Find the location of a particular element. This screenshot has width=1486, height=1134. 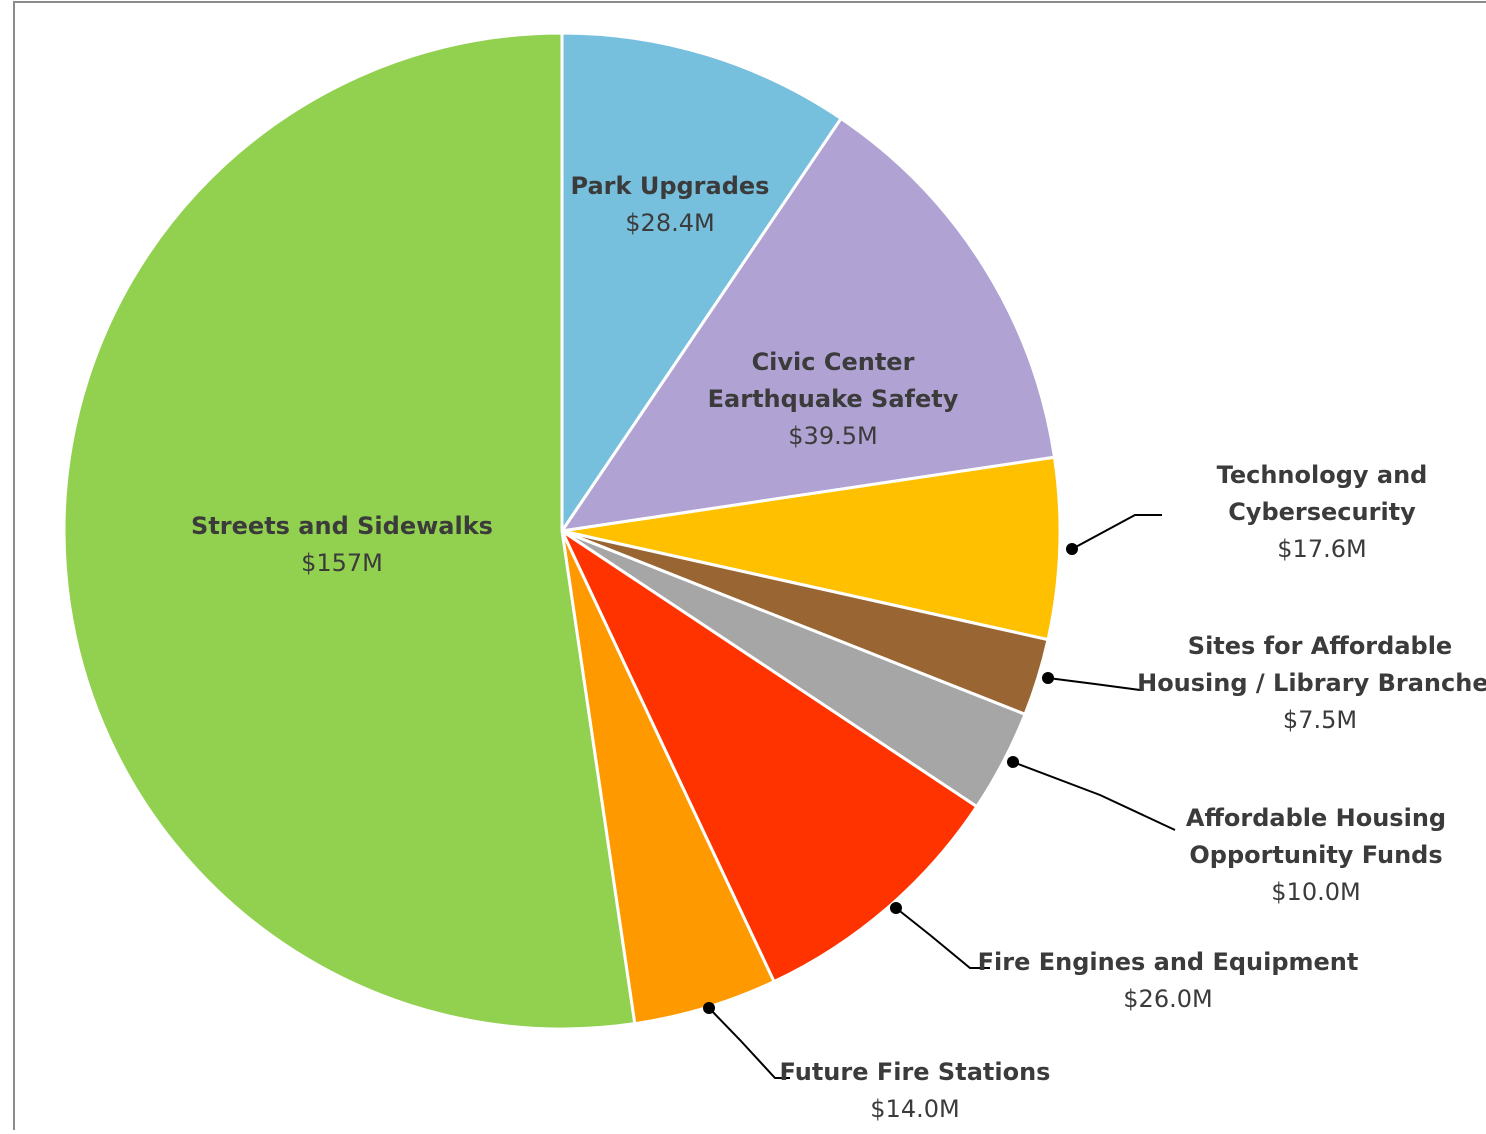

slice-label-name: Sites for Affordable is located at coordinates (1320, 646).